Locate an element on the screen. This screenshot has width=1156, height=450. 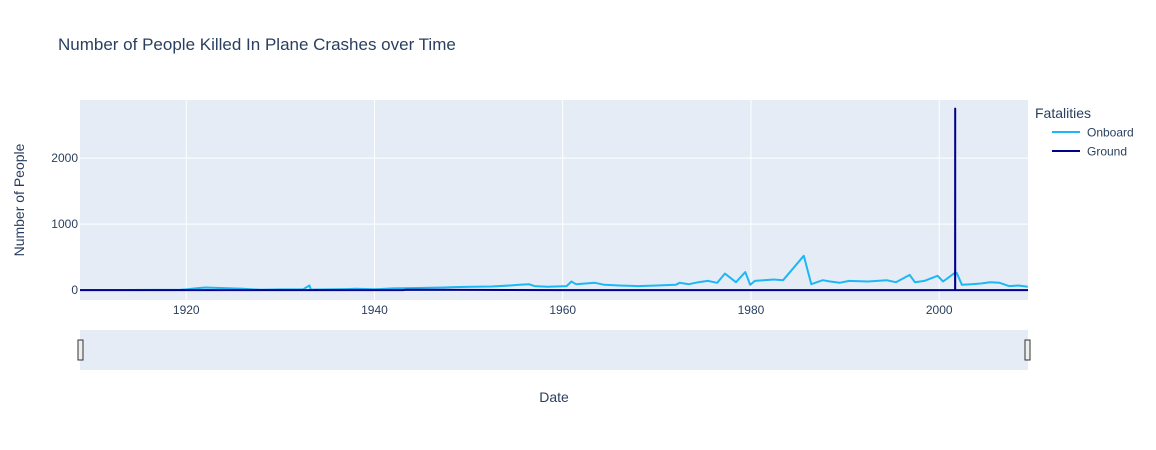
range-slider is located at coordinates (554, 350).